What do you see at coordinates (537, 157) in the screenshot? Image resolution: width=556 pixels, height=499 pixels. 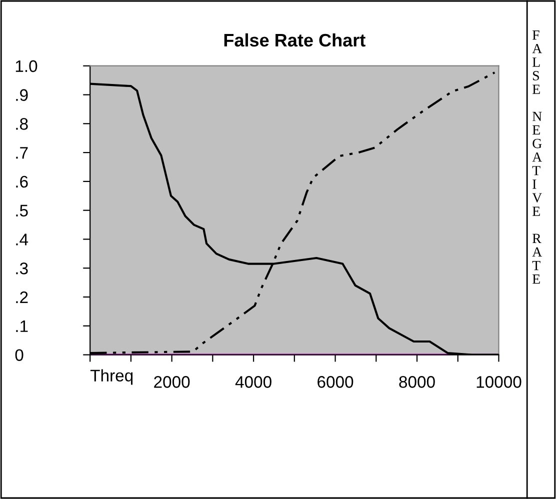 I see `text: FALSE NEGATIVE RATE` at bounding box center [537, 157].